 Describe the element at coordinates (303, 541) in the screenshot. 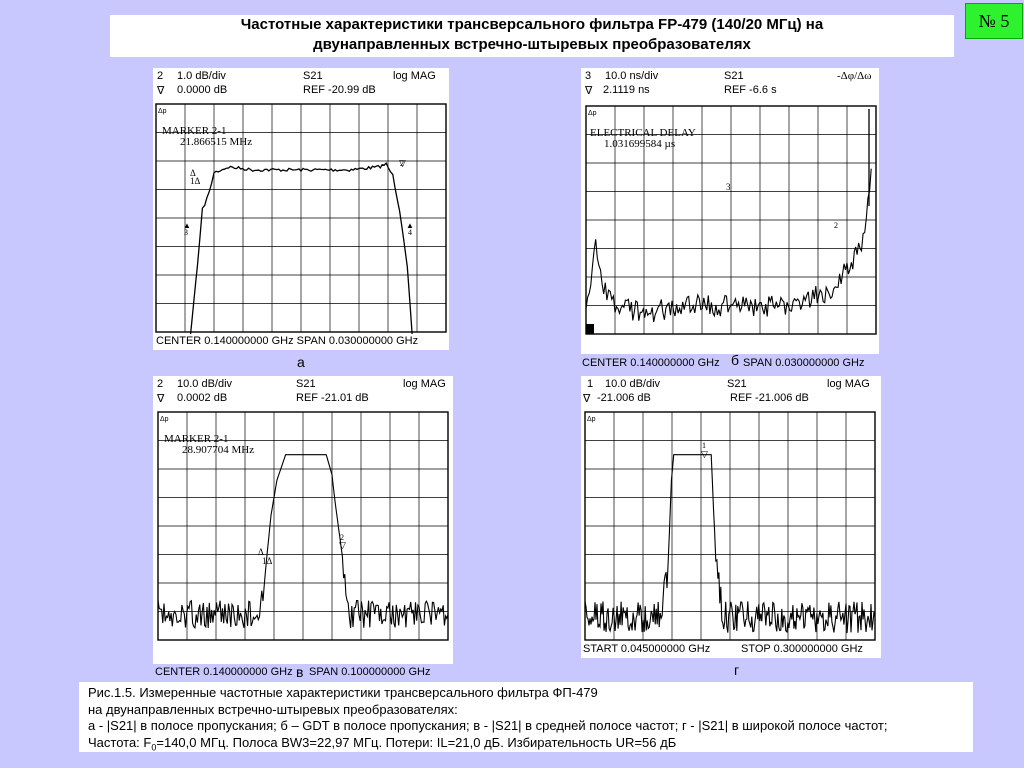

I see `trace-s21-midband` at that location.